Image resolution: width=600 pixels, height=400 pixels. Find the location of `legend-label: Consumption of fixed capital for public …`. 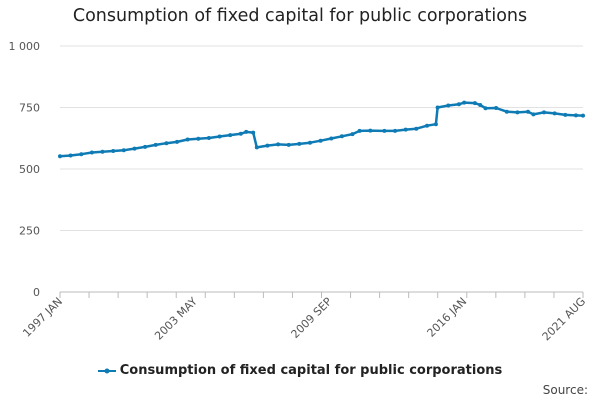

legend-label: Consumption of fixed capital for public … is located at coordinates (311, 370).